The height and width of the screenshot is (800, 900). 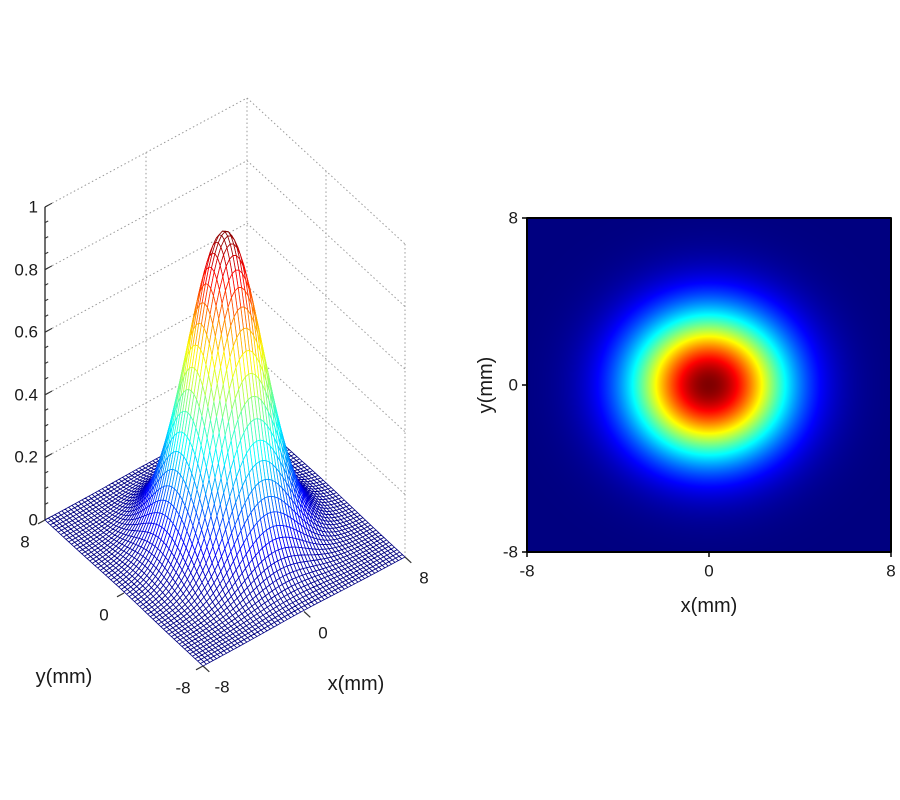 What do you see at coordinates (26, 457) in the screenshot?
I see `surface-z-tick-label: 0.2` at bounding box center [26, 457].